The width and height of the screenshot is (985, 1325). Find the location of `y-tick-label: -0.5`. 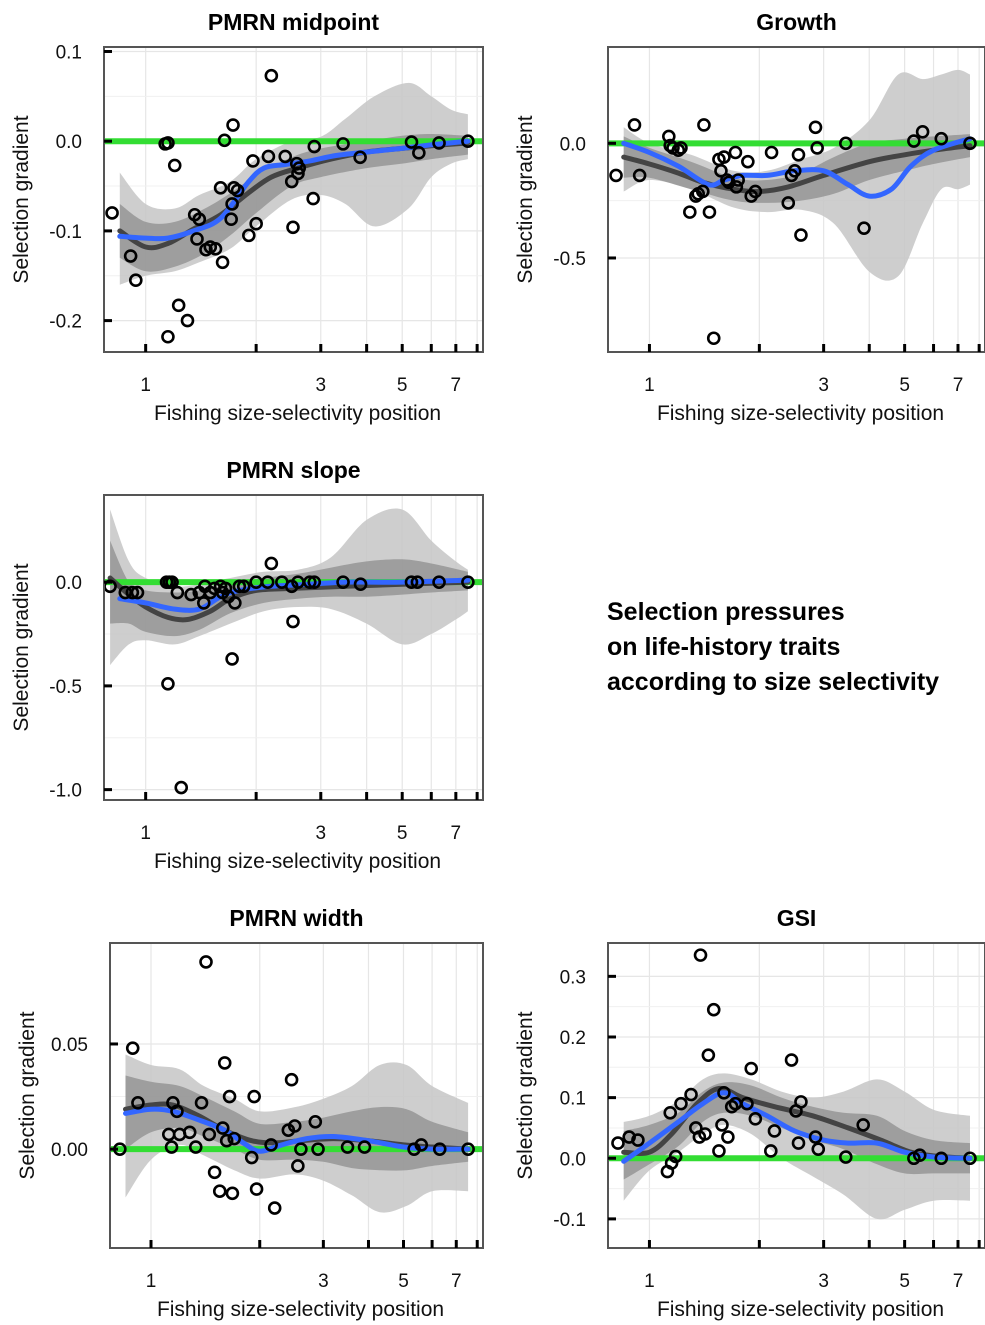

y-tick-label: -0.5 is located at coordinates (65, 687).